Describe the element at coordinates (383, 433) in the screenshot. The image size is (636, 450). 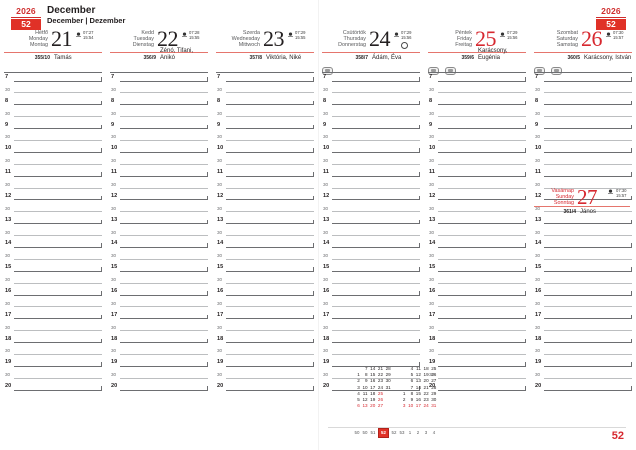
I see `week-strip-current: 52` at that location.